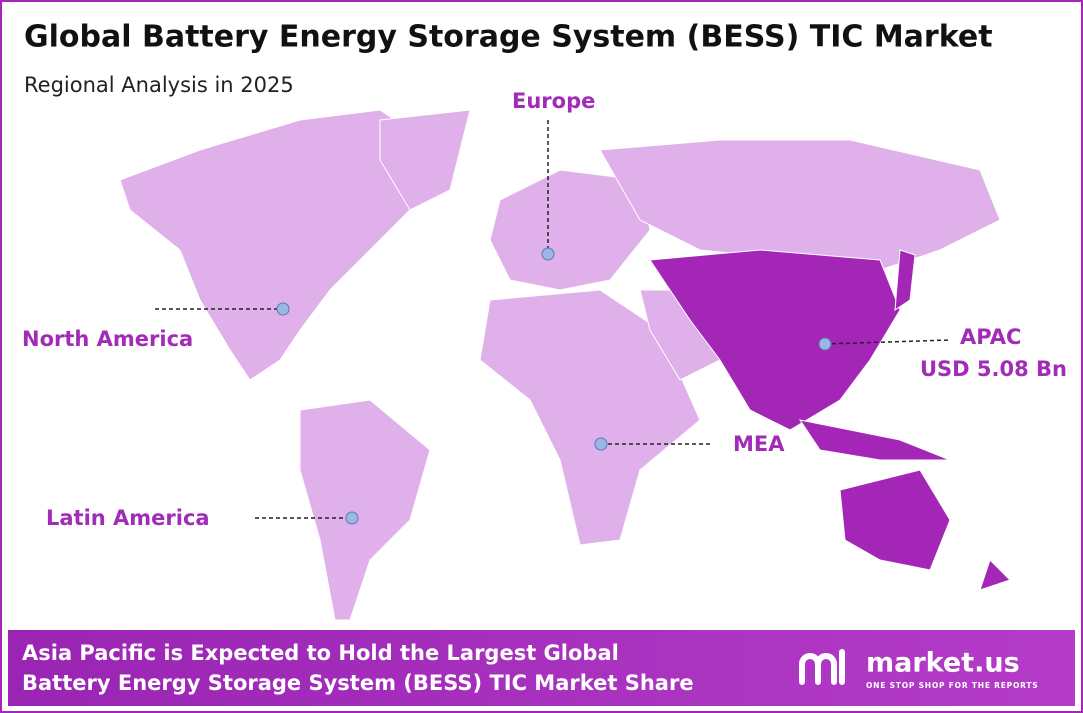  What do you see at coordinates (107, 339) in the screenshot?
I see `region-label: North America` at bounding box center [107, 339].